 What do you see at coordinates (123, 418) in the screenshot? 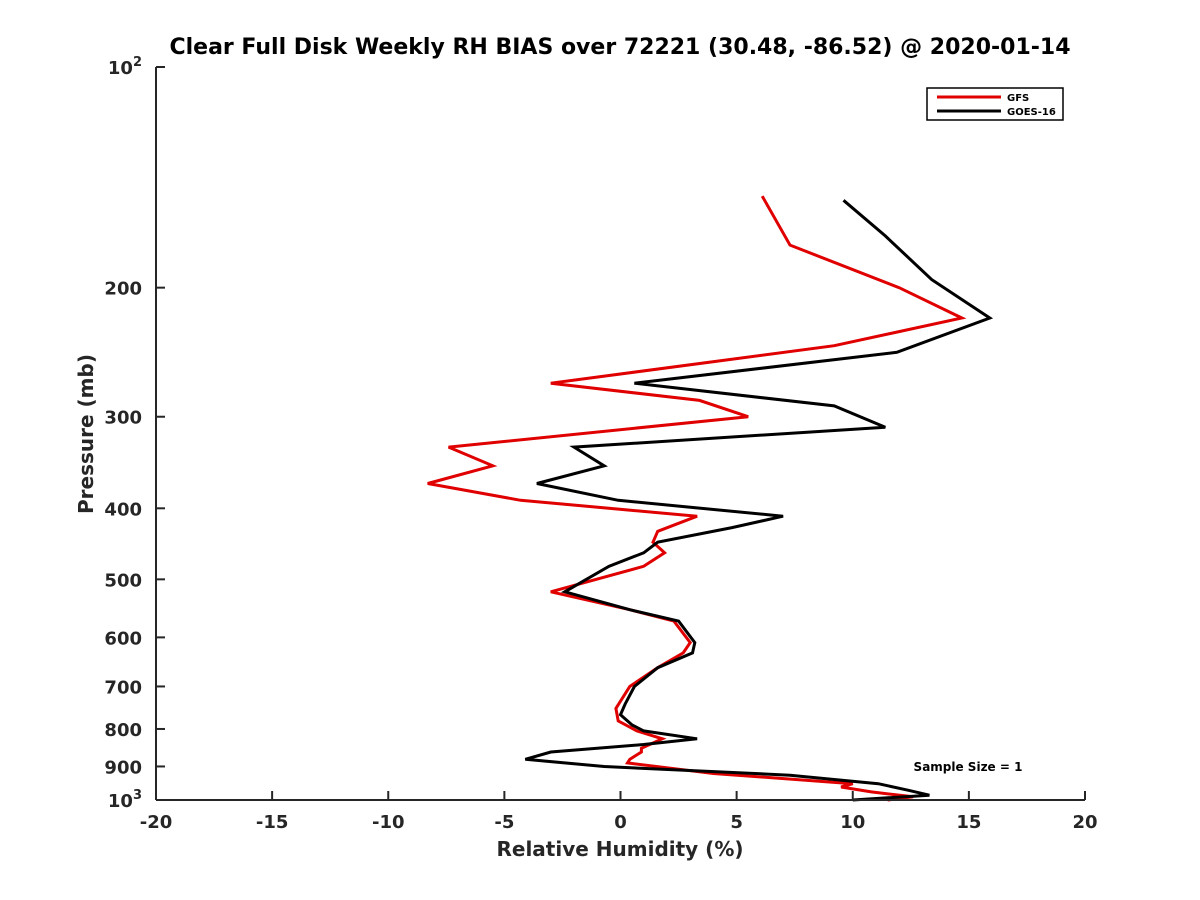
I see `y-tick-label: 300` at bounding box center [123, 418].